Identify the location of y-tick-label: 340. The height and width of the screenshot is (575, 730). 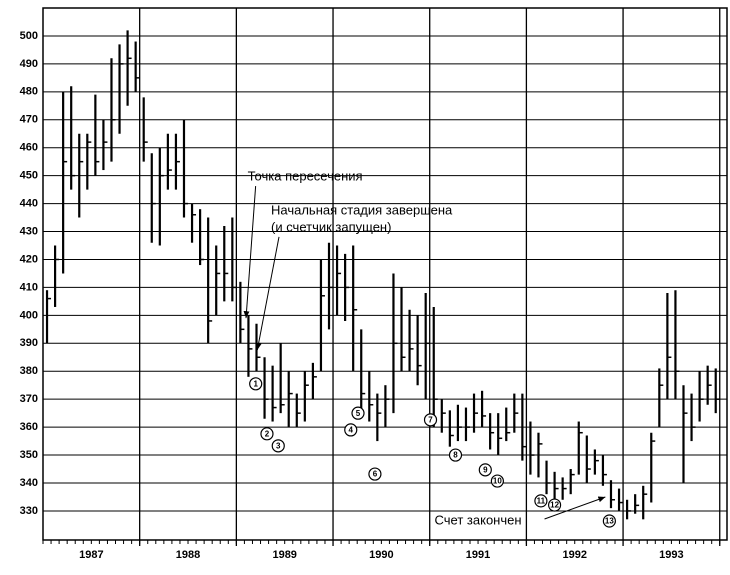
(29, 483).